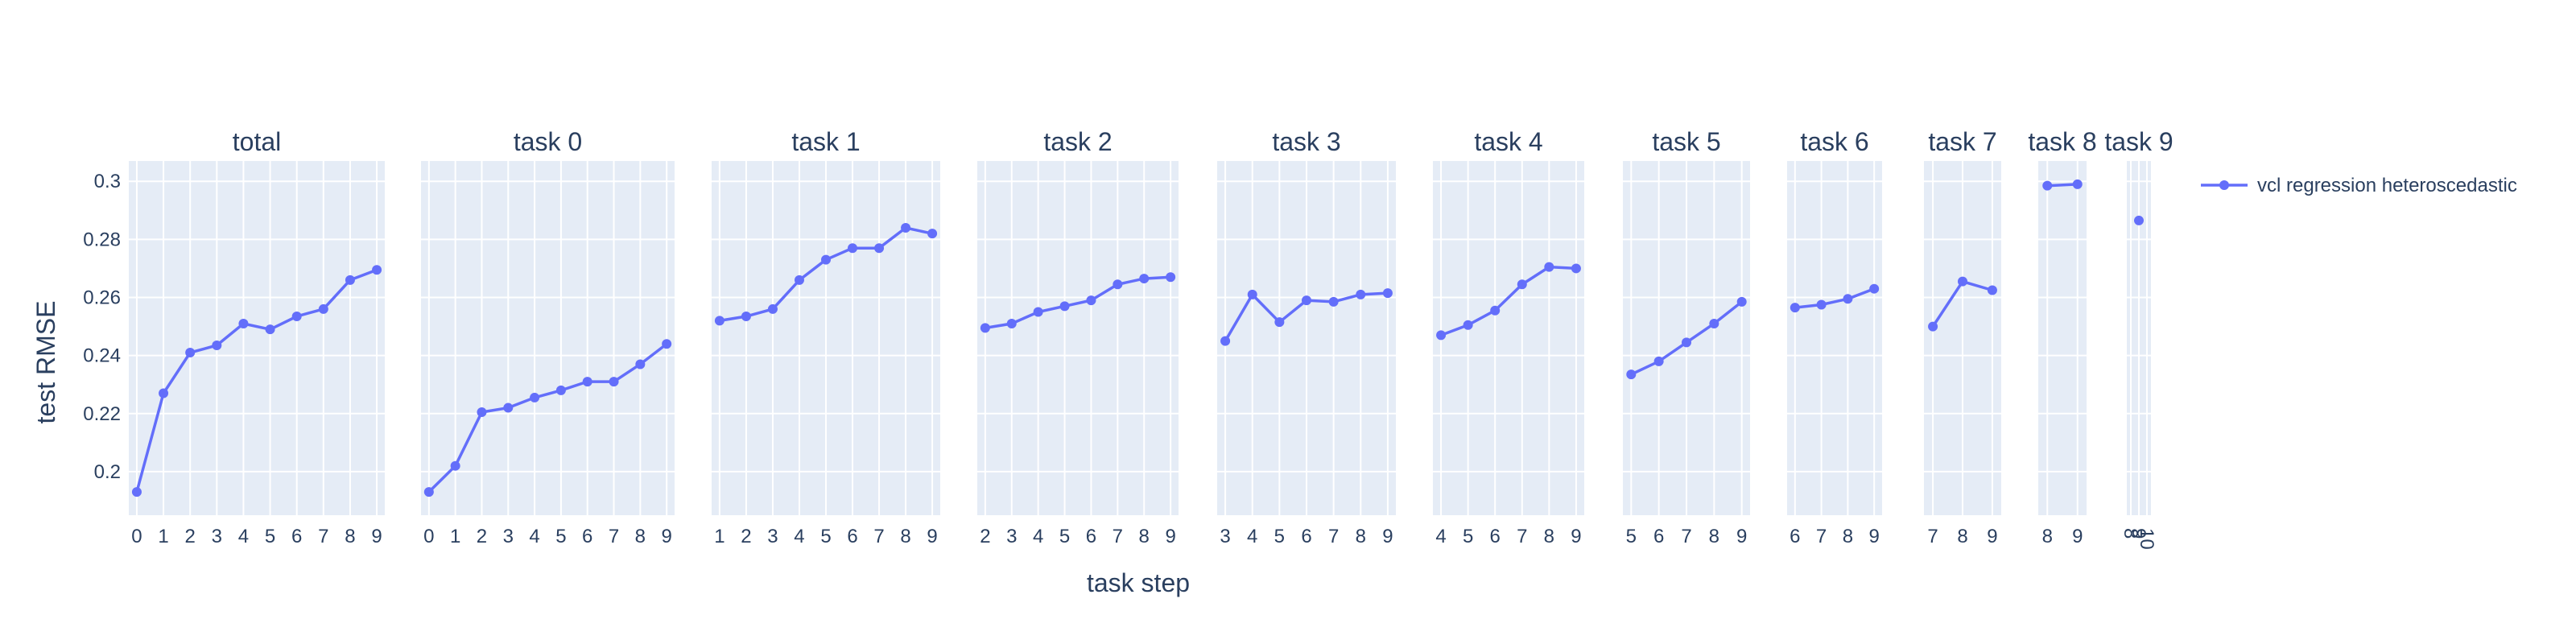  Describe the element at coordinates (102, 239) in the screenshot. I see `y-tick-label: 0.28` at that location.